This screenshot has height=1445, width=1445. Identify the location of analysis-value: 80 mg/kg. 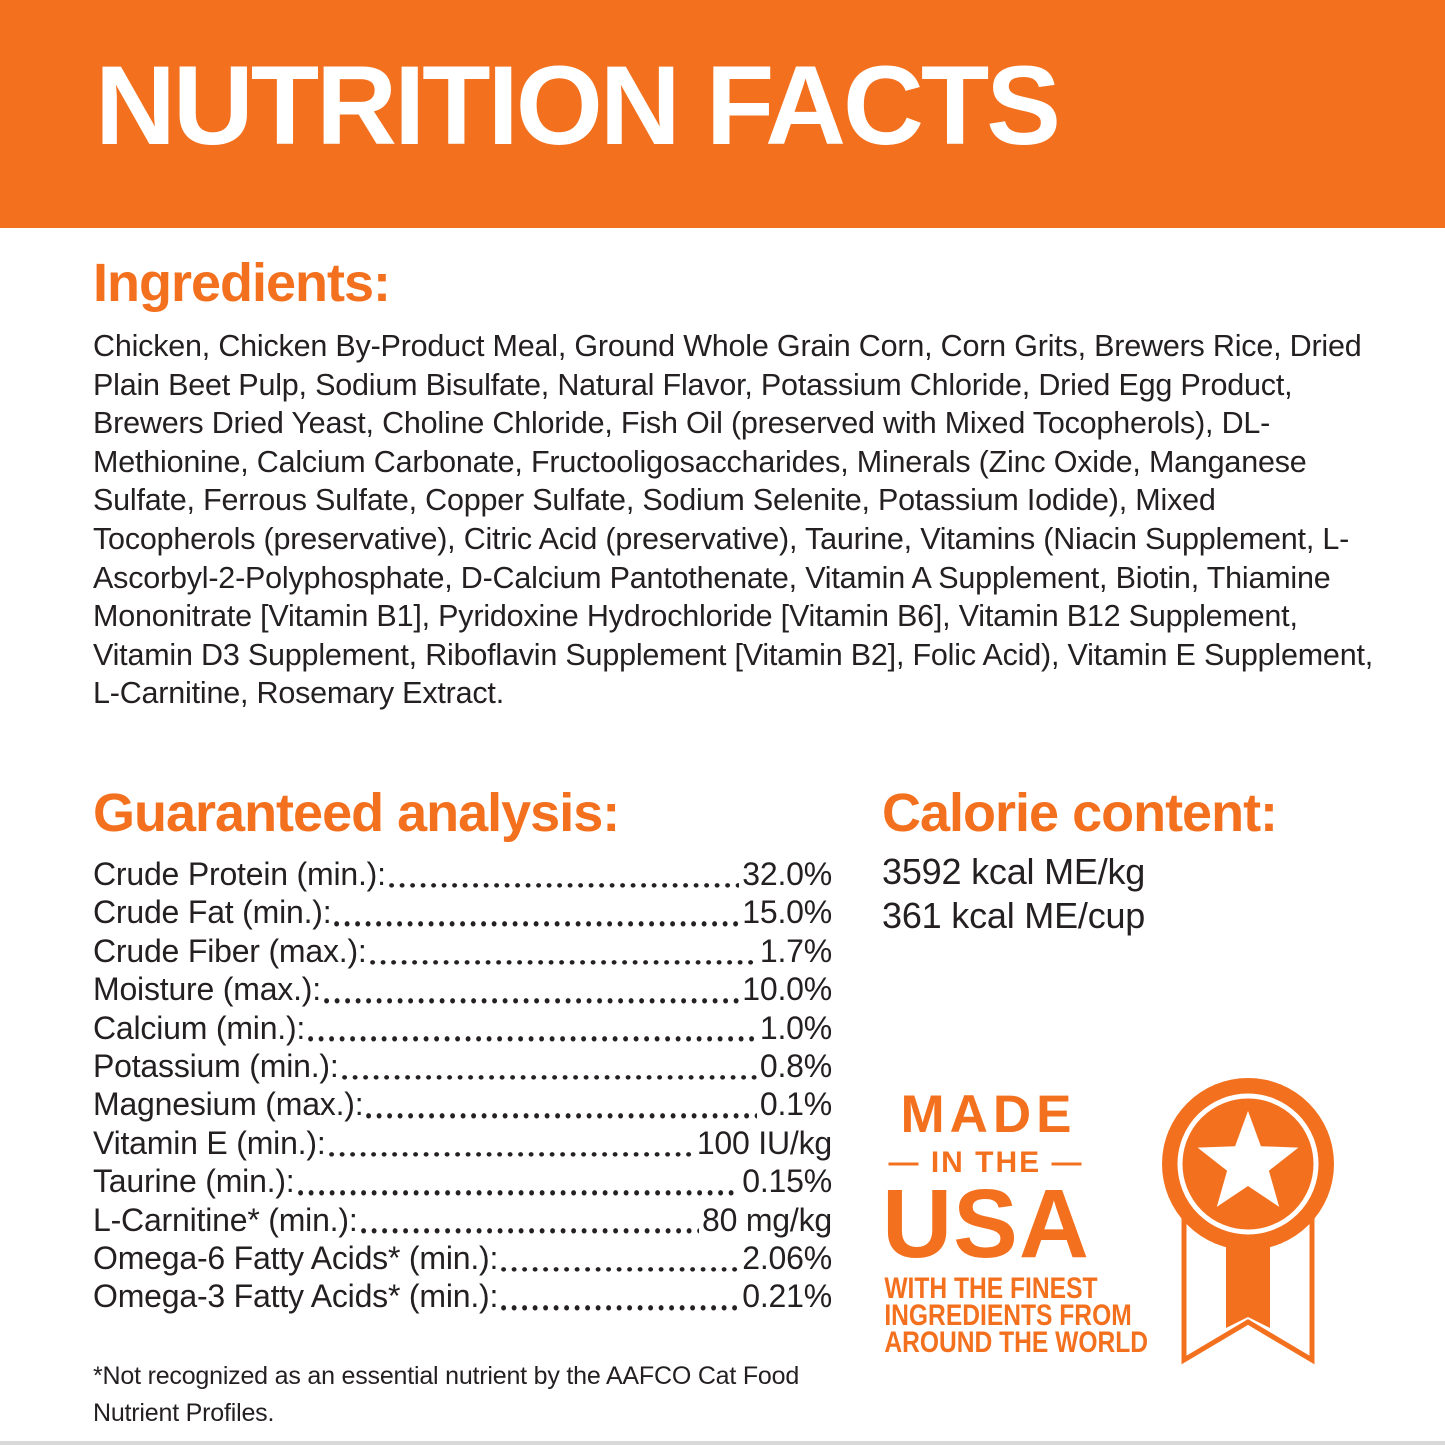
(766, 1219).